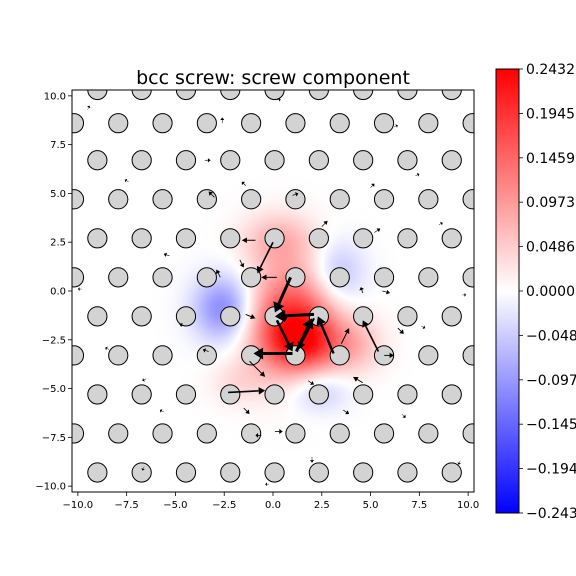 Image resolution: width=576 pixels, height=576 pixels. I want to click on x-tick-label: 5.0, so click(371, 505).